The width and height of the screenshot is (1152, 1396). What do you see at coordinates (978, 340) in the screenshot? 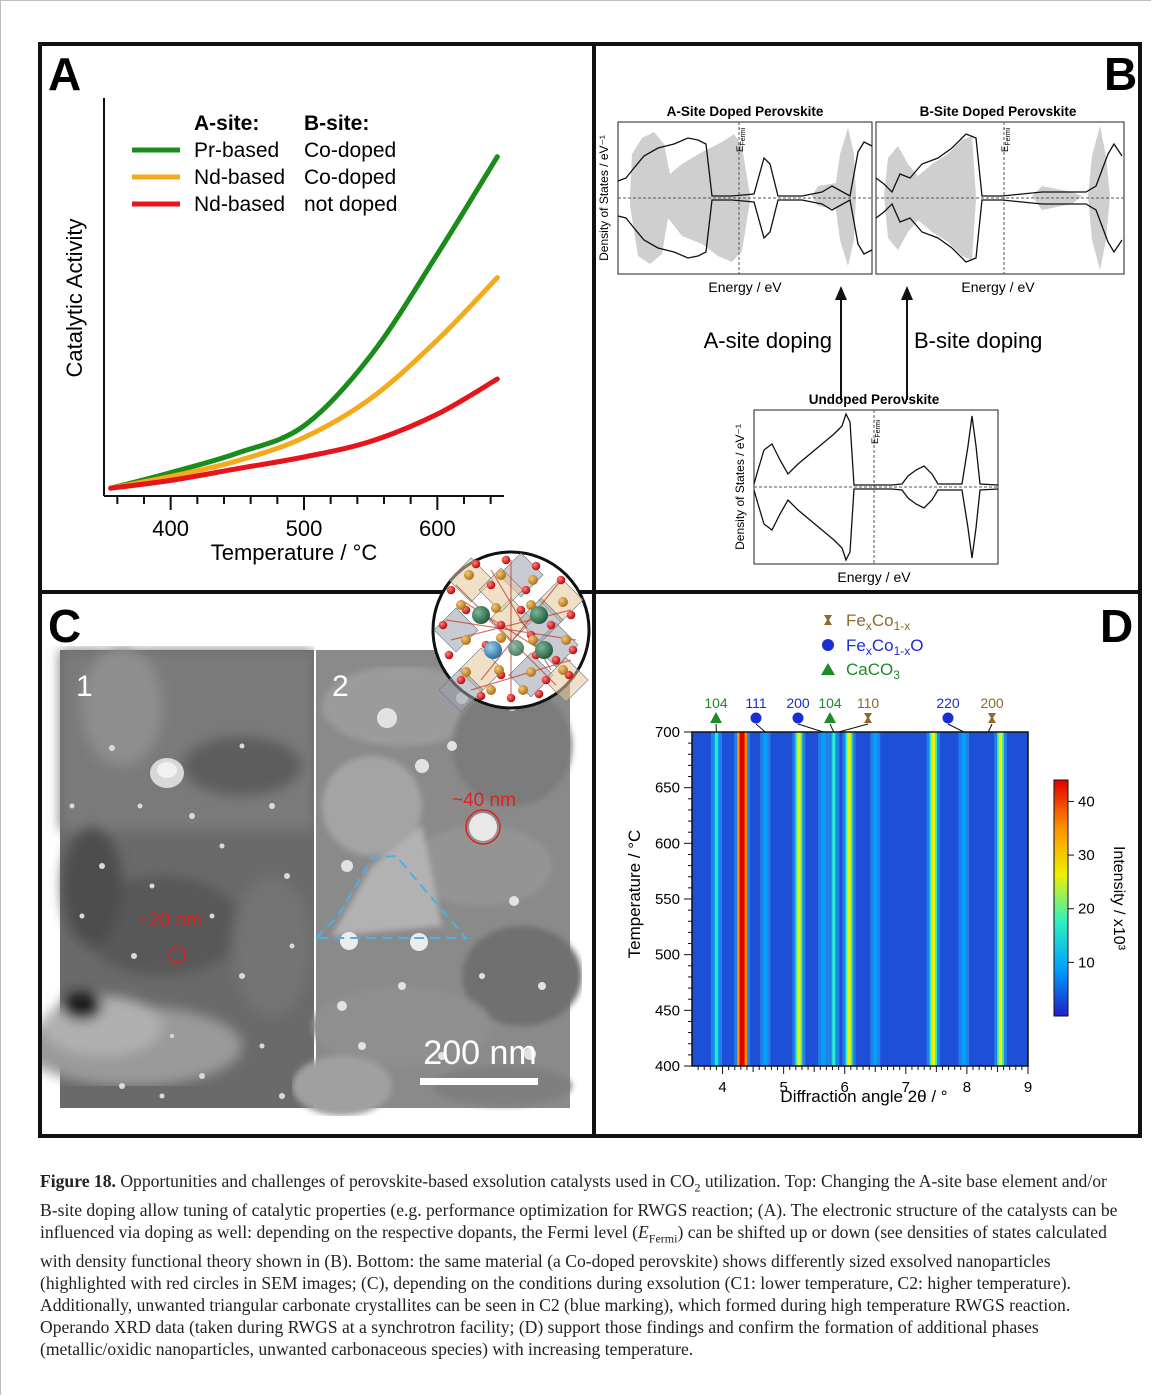
I see `arrow-b-label: B-site doping` at bounding box center [978, 340].